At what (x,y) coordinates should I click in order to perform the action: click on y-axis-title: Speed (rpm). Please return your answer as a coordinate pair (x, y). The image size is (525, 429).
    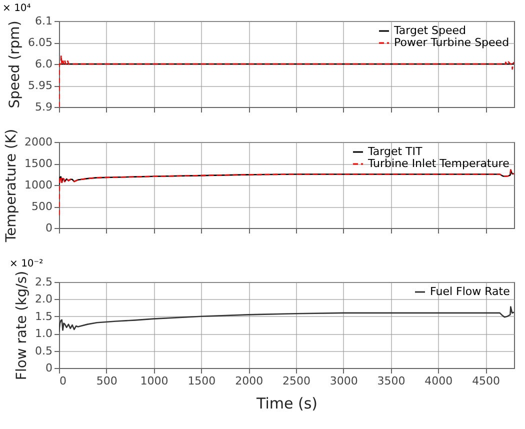
    Looking at the image, I should click on (15, 64).